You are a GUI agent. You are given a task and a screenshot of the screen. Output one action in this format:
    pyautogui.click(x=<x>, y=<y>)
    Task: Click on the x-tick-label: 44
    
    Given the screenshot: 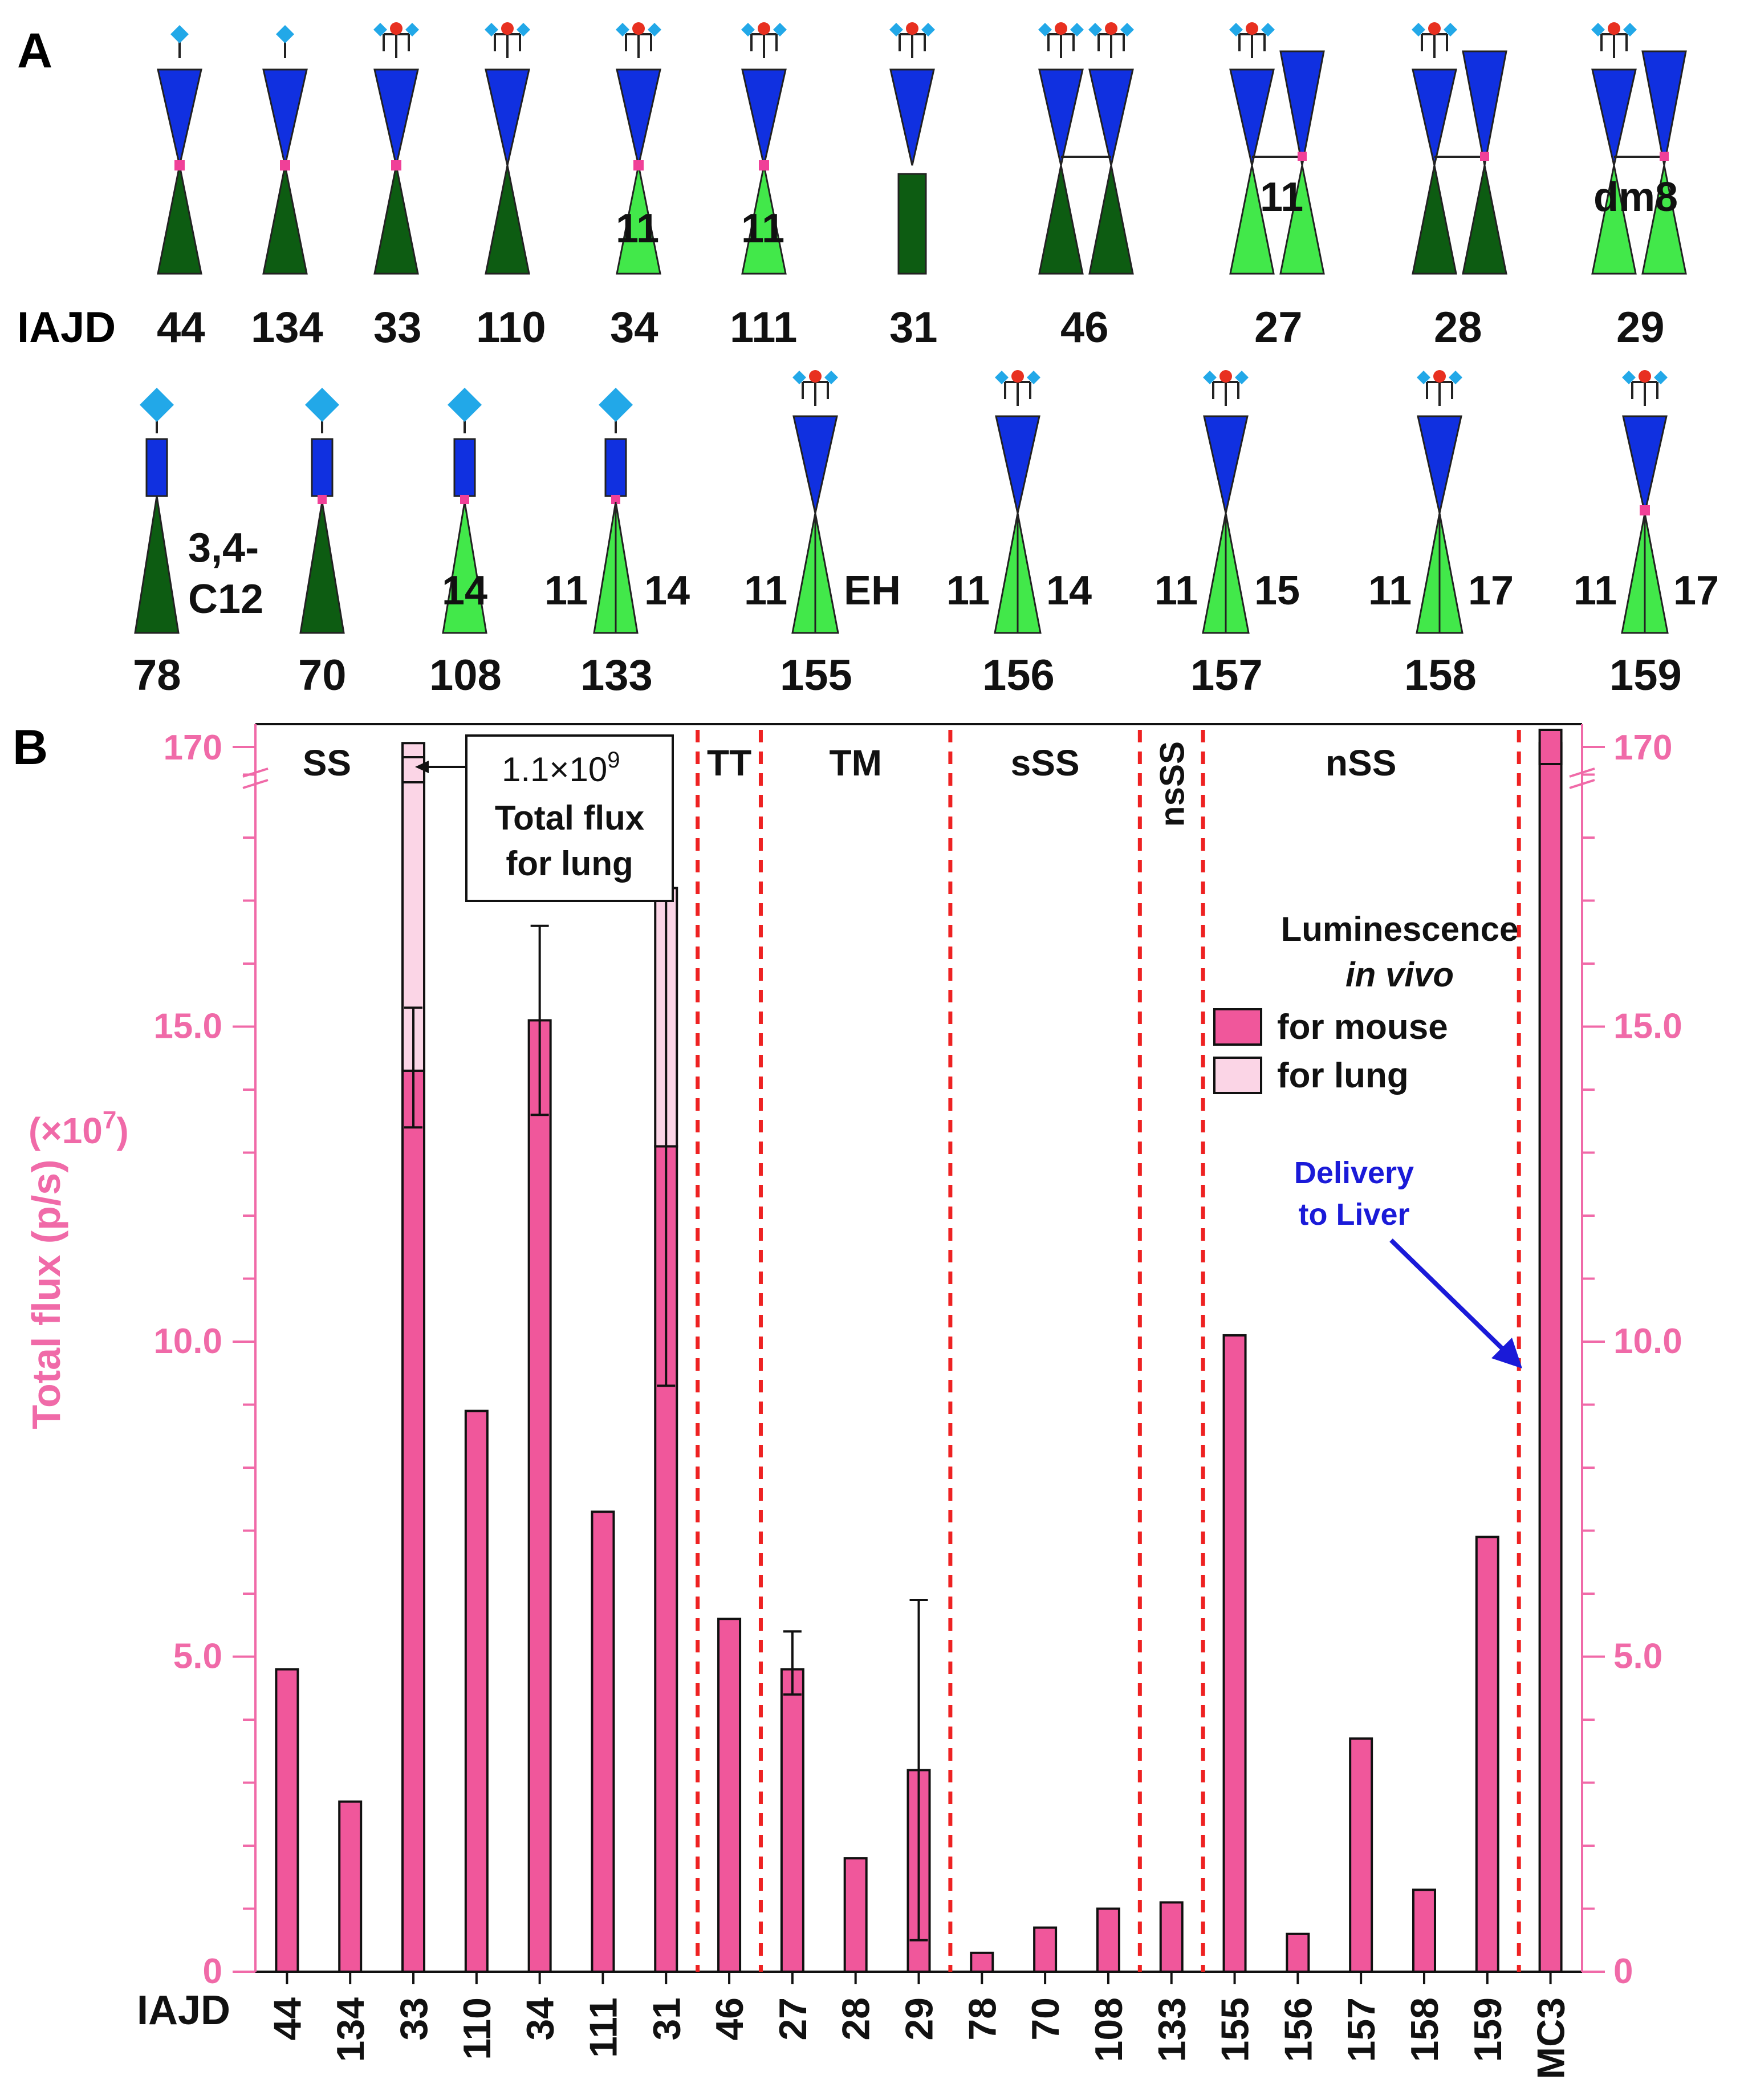 What is the action you would take?
    pyautogui.click(x=287, y=2019)
    